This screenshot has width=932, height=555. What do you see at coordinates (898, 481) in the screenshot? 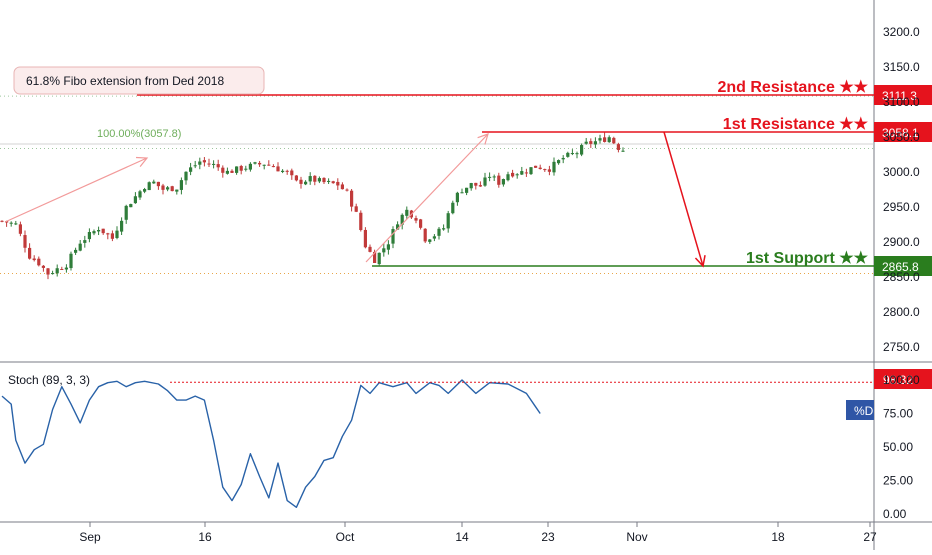
I see `stoch-tick-label: 25.00` at bounding box center [898, 481].